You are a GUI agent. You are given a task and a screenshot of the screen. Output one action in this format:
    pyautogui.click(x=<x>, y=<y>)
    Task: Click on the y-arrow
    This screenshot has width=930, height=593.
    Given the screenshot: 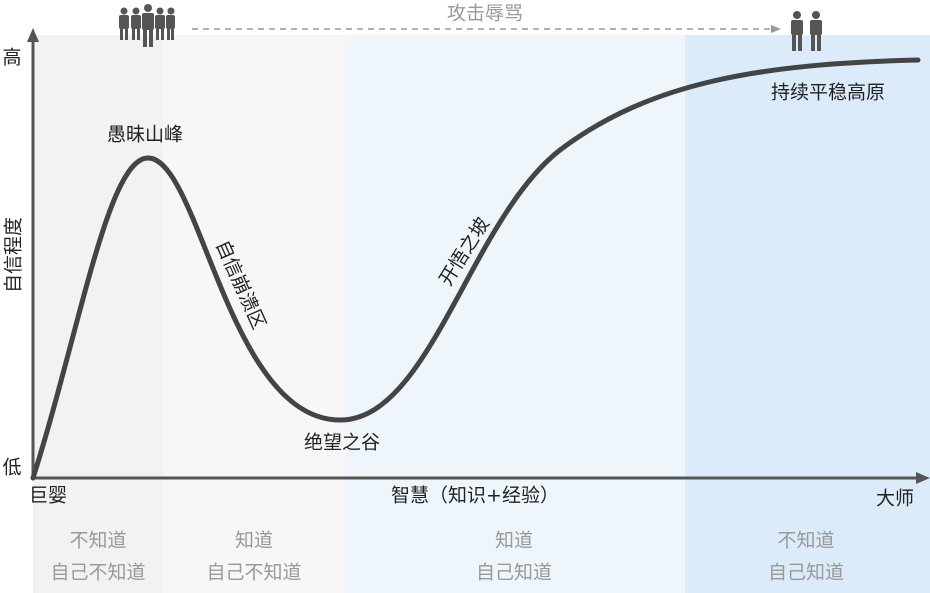 What is the action you would take?
    pyautogui.click(x=33, y=35)
    